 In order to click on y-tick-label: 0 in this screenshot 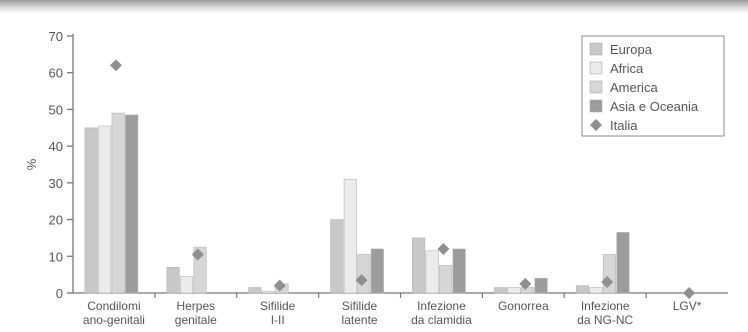, I will do `click(59, 293)`.